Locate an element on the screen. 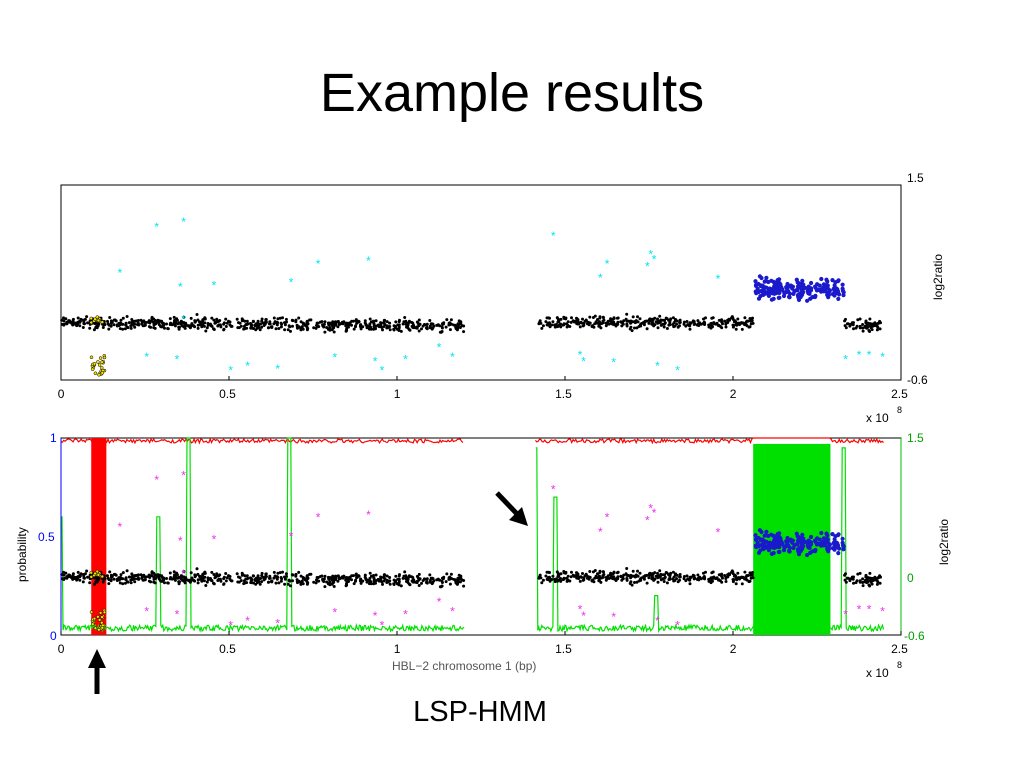 This screenshot has height=768, width=1024. top-x-tick-label: 0 is located at coordinates (61, 394).